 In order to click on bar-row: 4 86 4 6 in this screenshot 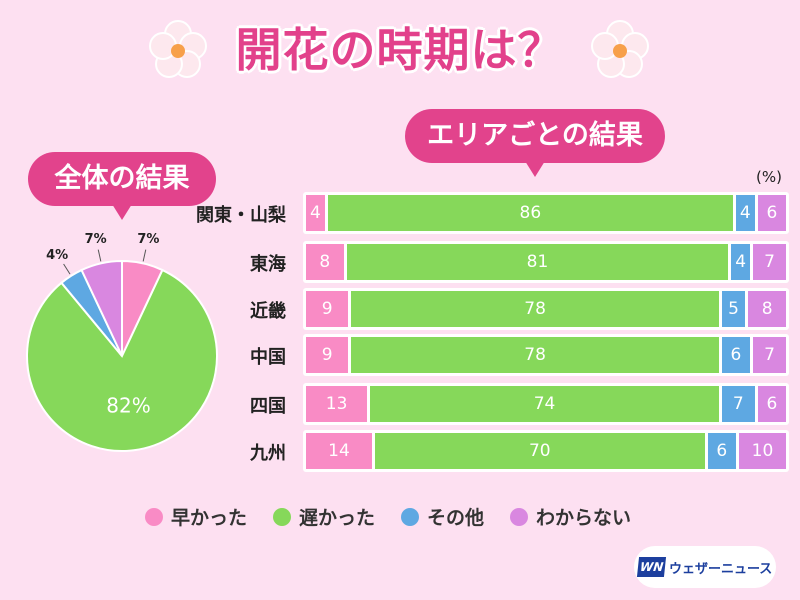, I will do `click(546, 213)`.